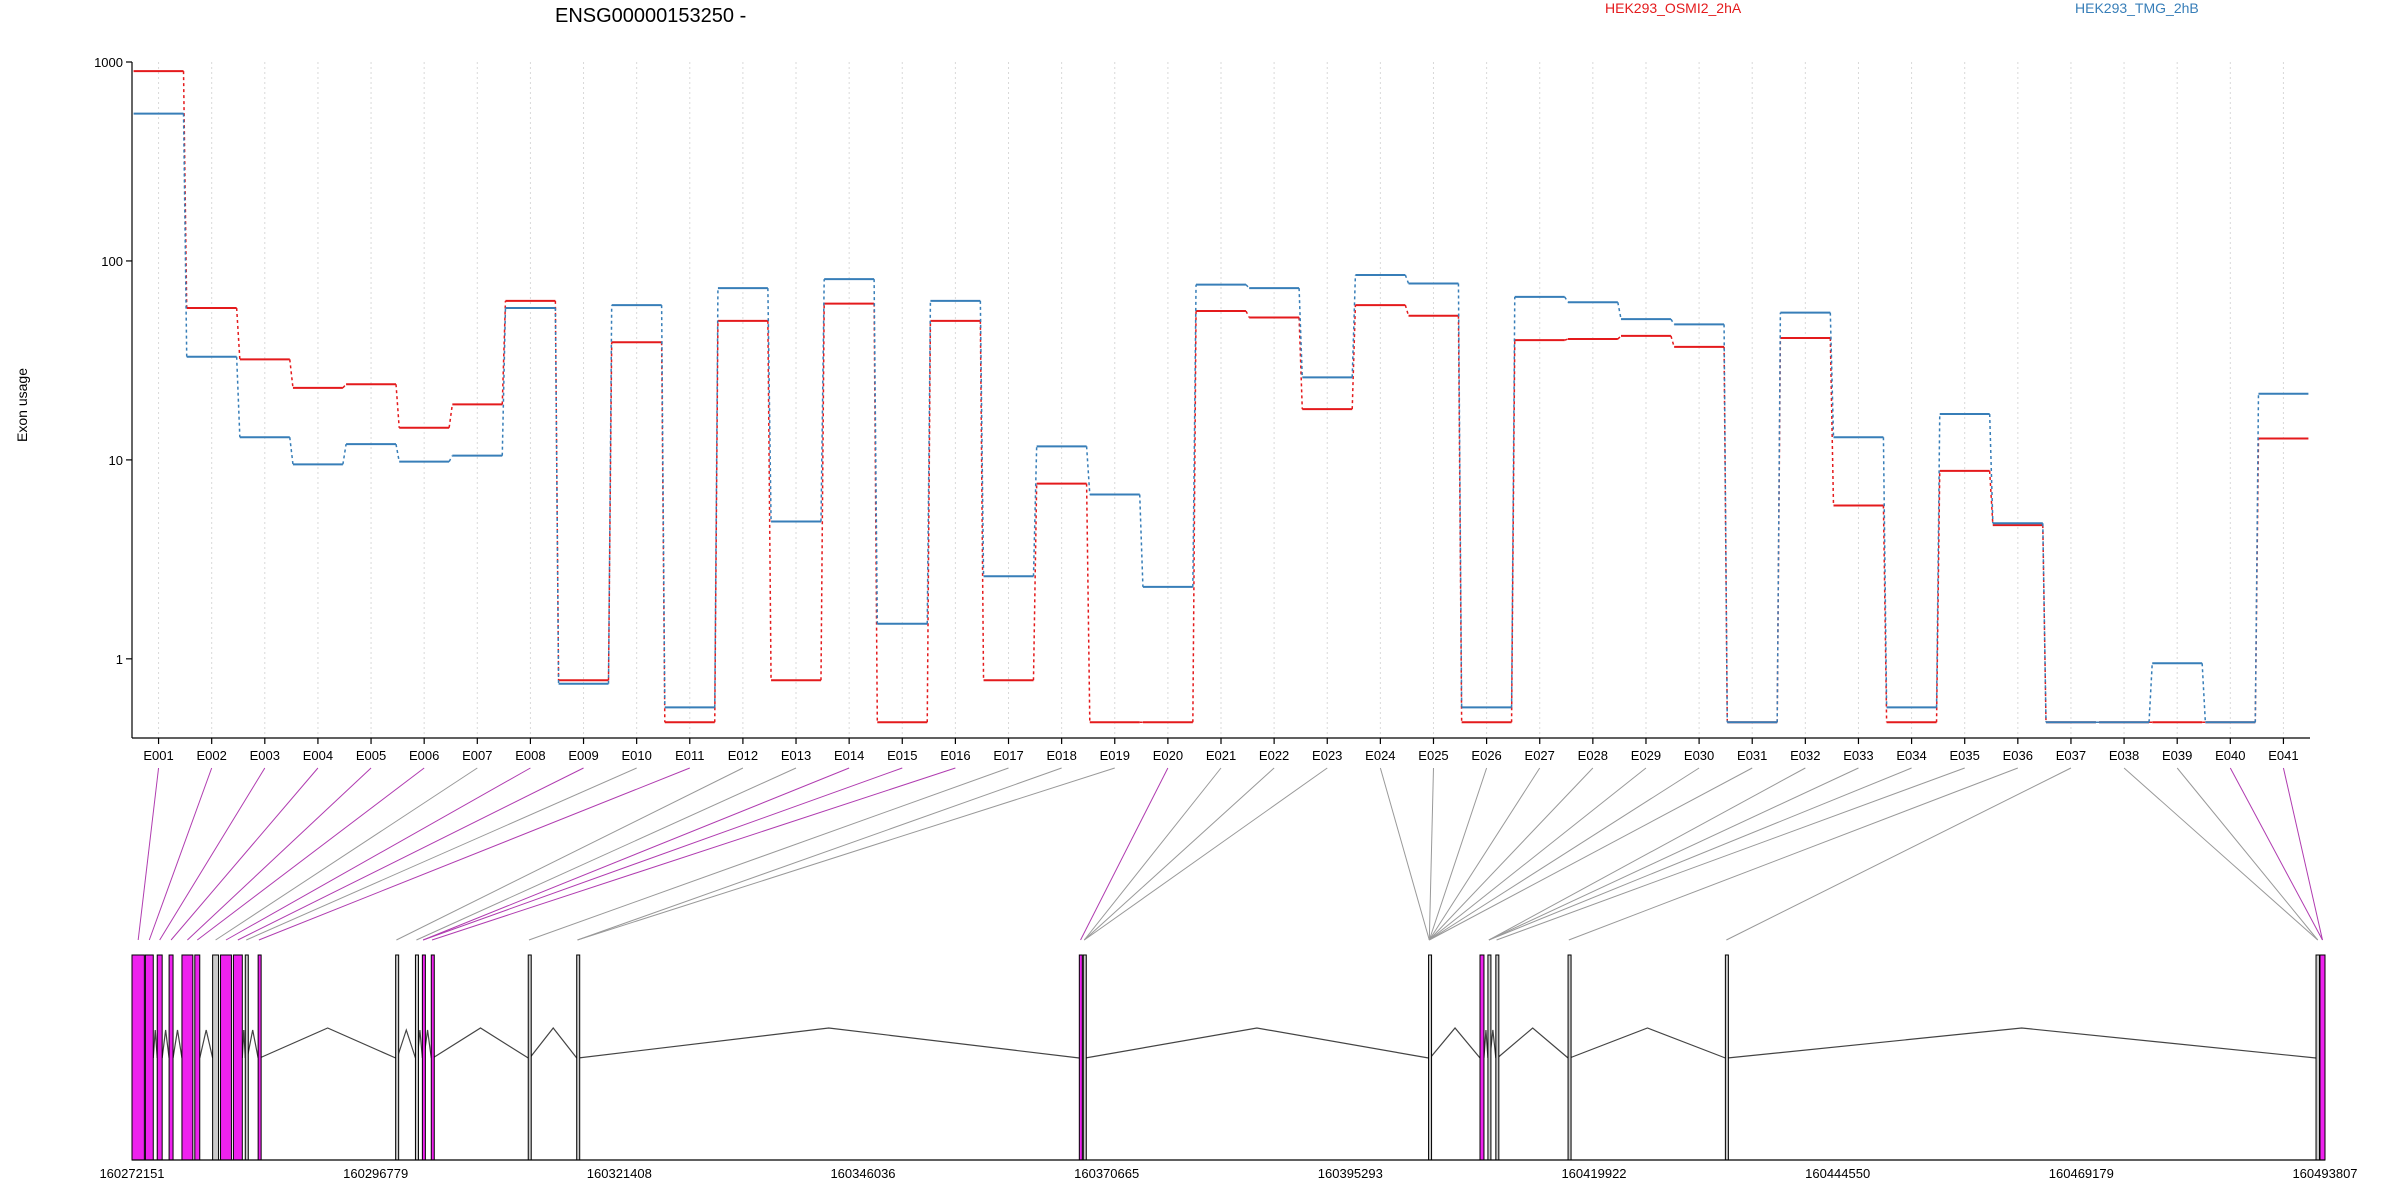 This screenshot has width=2400, height=1200. I want to click on x-tick-label: E037, so click(2071, 755).